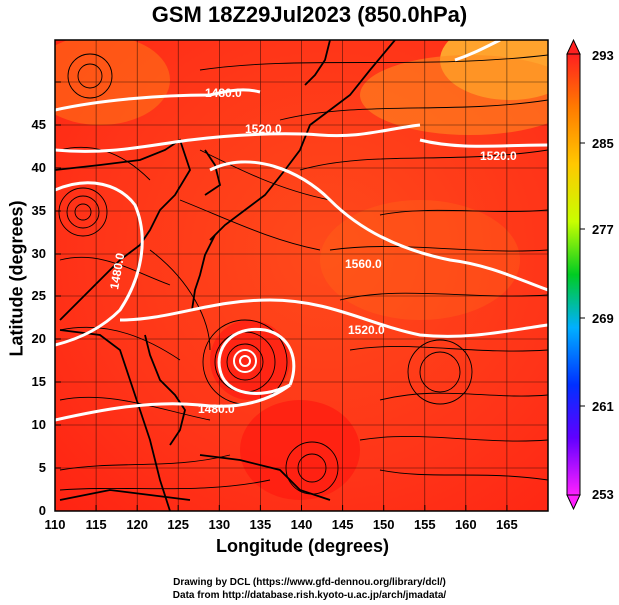 The width and height of the screenshot is (619, 605). I want to click on colorbar-tick-label: 277, so click(603, 229).